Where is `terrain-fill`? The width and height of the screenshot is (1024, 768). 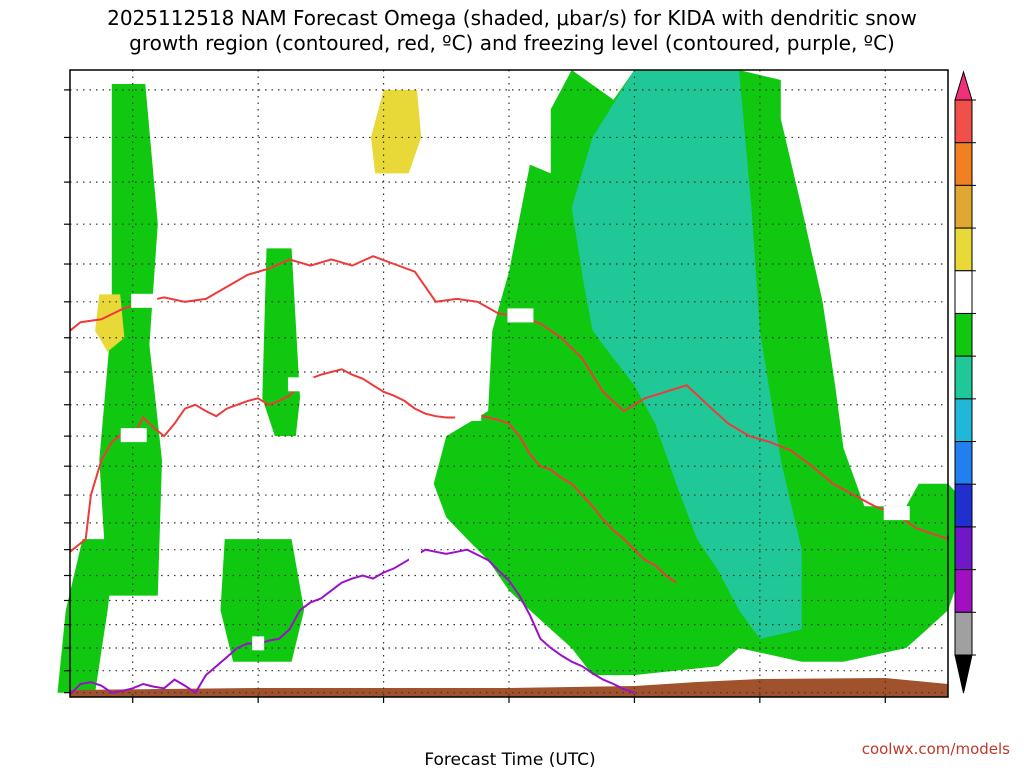
terrain-fill is located at coordinates (509, 687).